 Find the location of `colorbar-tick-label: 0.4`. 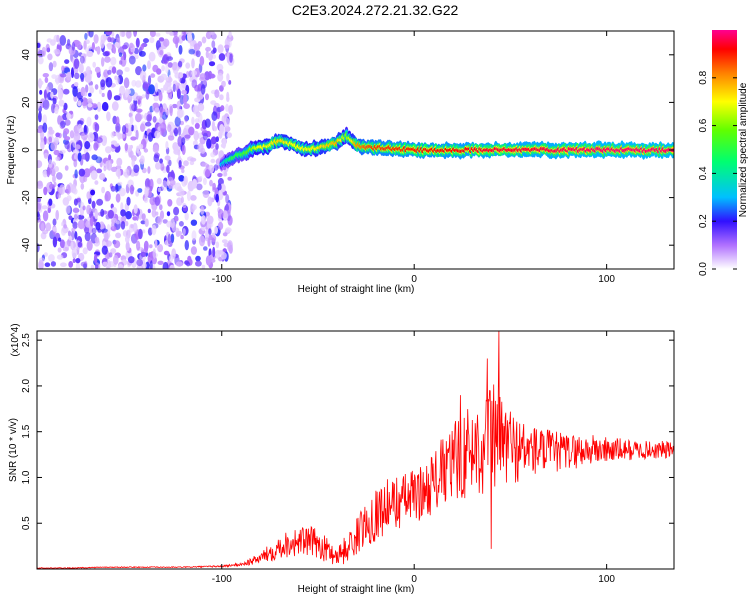

colorbar-tick-label: 0.4 is located at coordinates (703, 173).